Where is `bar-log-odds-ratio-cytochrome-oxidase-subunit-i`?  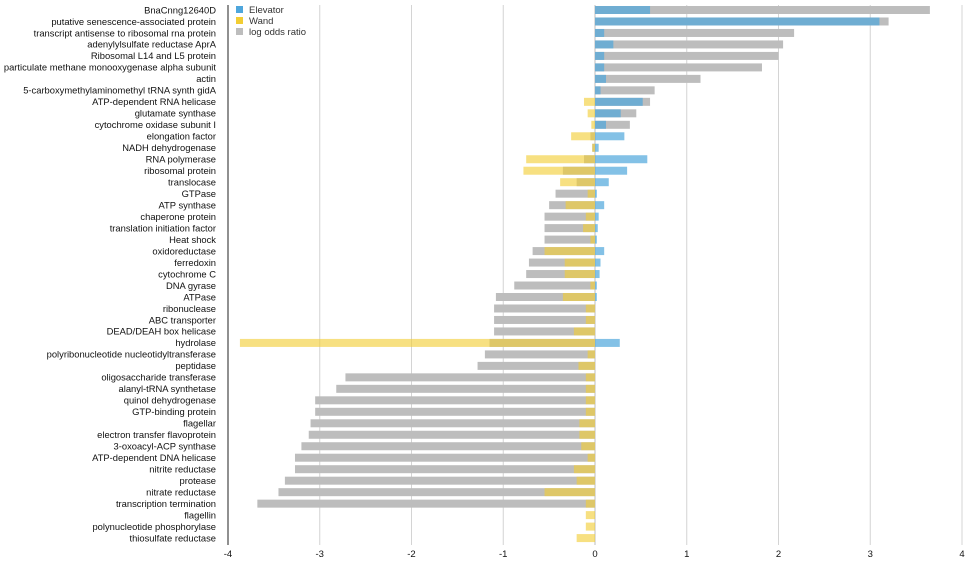
bar-log-odds-ratio-cytochrome-oxidase-subunit-i is located at coordinates (612, 124).